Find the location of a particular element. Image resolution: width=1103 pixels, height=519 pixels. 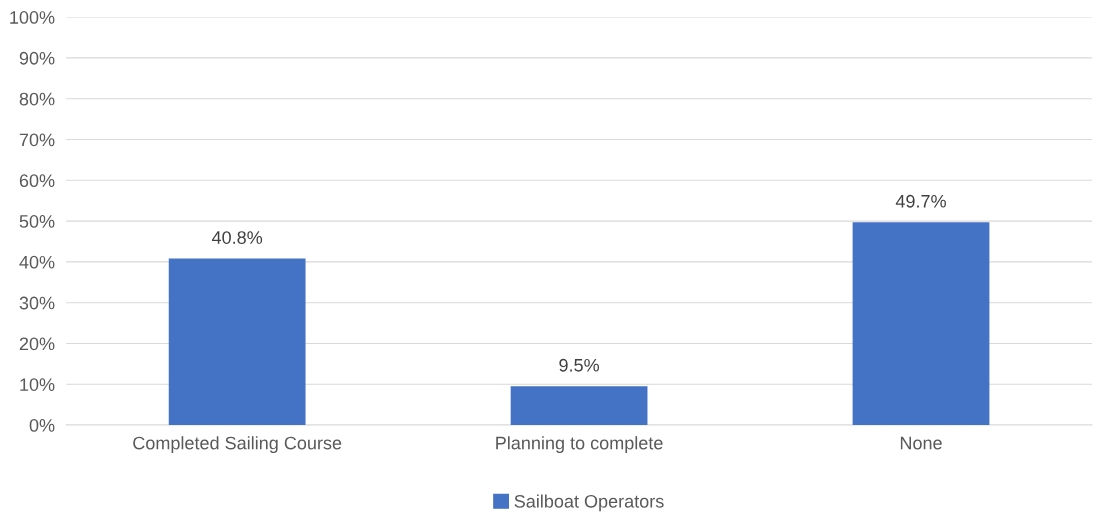

x-tick-label: Planning to complete is located at coordinates (579, 444).